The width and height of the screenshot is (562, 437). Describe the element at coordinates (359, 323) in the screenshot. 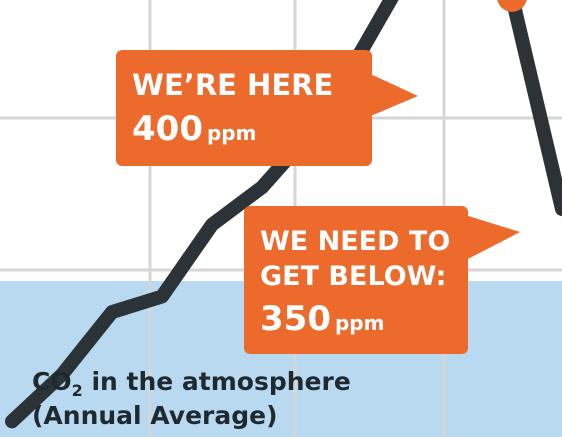

I see `callout-target-unit: ppm` at that location.